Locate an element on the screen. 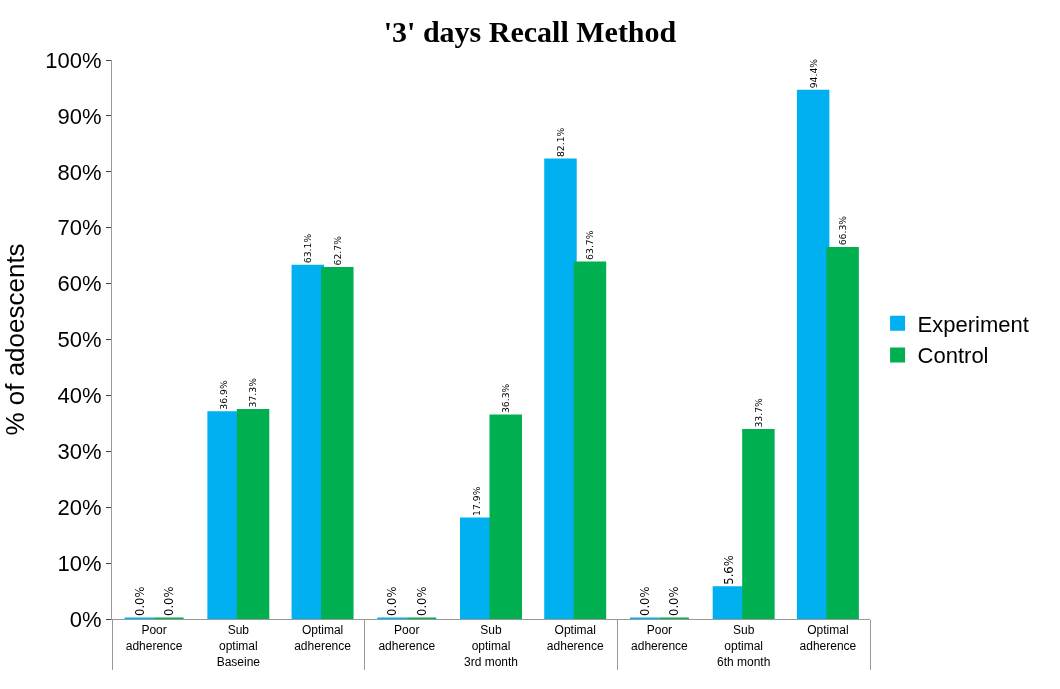 This screenshot has width=1060, height=689. y-tick-label: 60% is located at coordinates (79, 284).